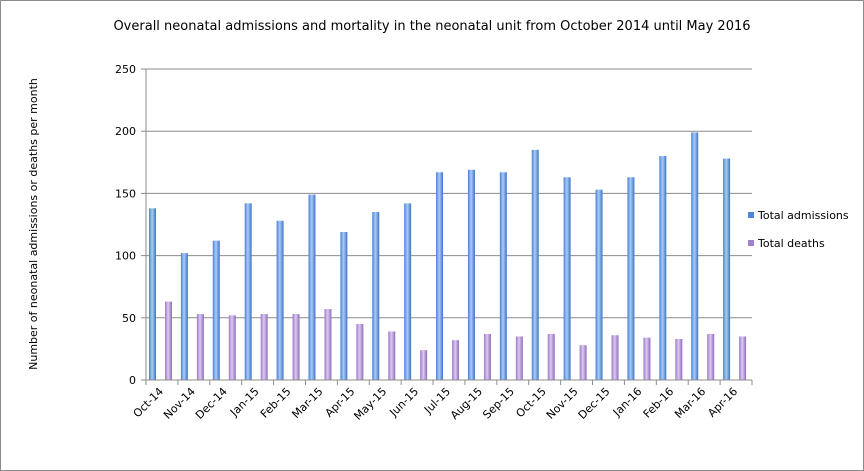 This screenshot has height=471, width=864. Describe the element at coordinates (370, 404) in the screenshot. I see `x-tick-label: May-15` at that location.